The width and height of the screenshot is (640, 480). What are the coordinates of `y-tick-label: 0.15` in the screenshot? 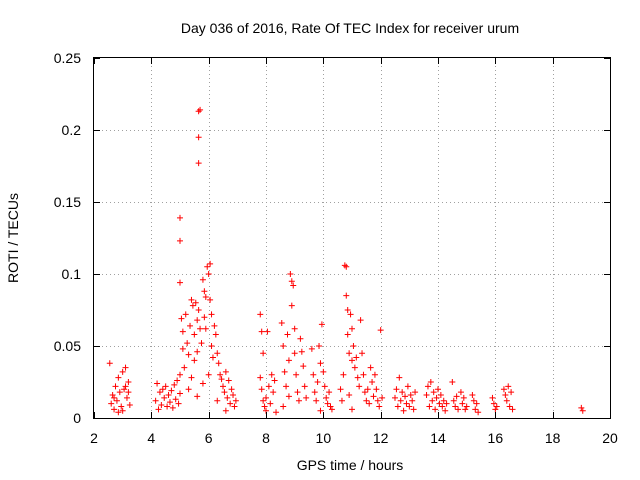 It's located at (67, 202).